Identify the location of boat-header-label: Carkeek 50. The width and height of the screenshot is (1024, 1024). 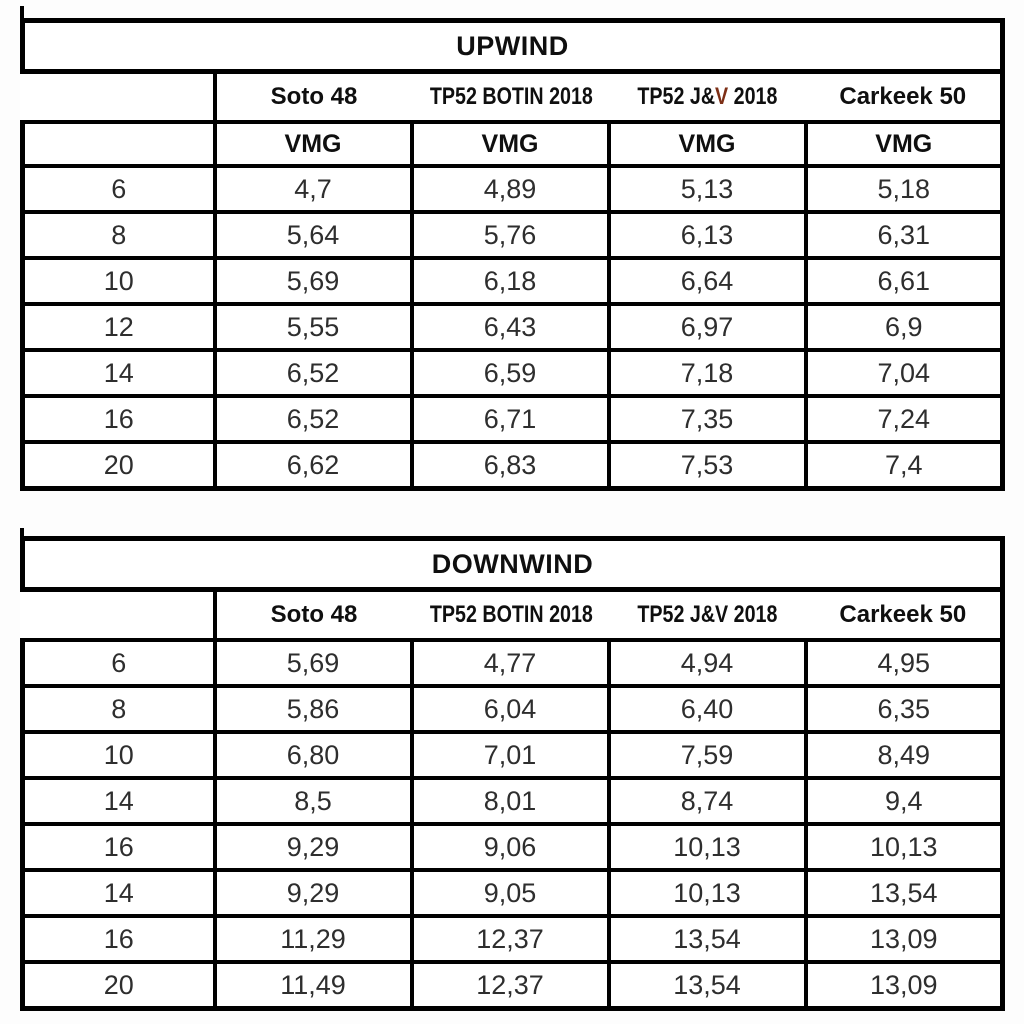
(903, 96).